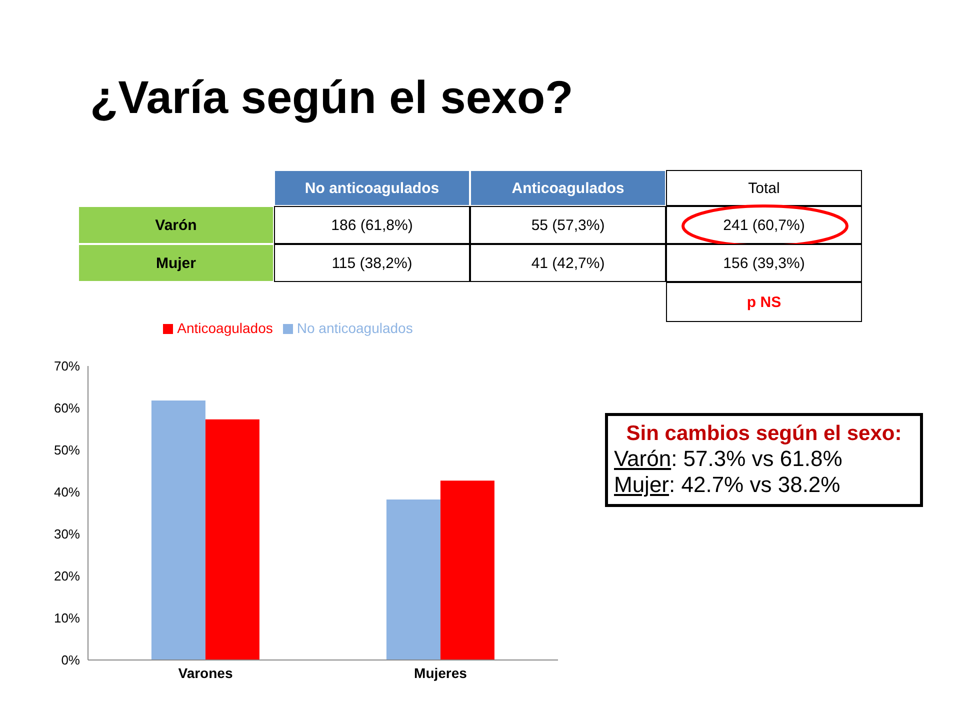 This screenshot has width=960, height=720. I want to click on text: Sin cambios según el sexo:, so click(764, 434).